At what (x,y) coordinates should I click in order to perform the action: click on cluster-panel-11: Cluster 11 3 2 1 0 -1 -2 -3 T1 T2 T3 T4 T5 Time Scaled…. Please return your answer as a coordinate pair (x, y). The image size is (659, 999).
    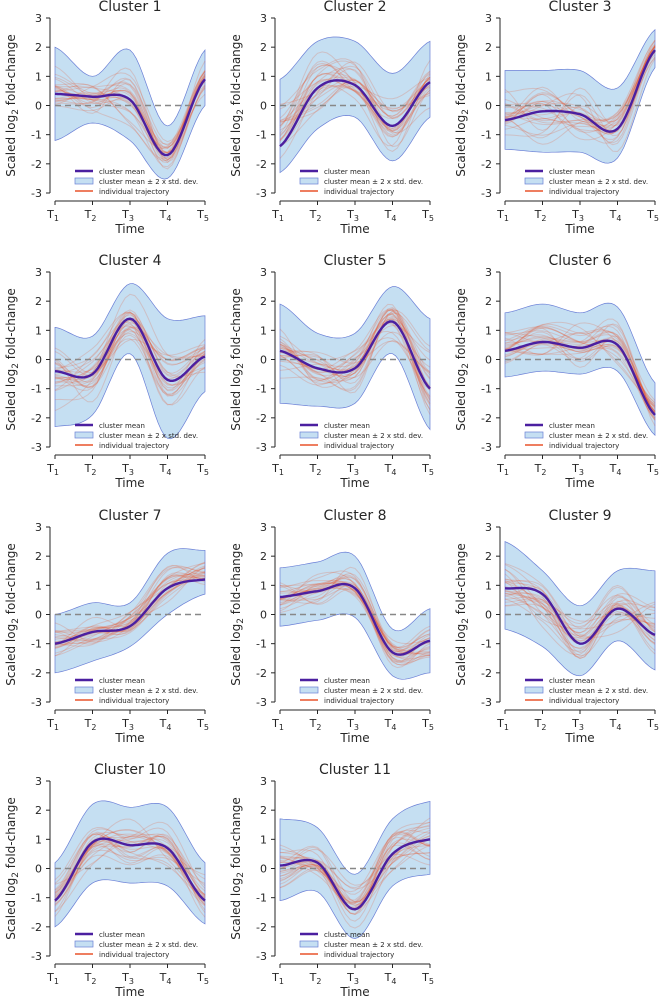
    Looking at the image, I should click on (331, 880).